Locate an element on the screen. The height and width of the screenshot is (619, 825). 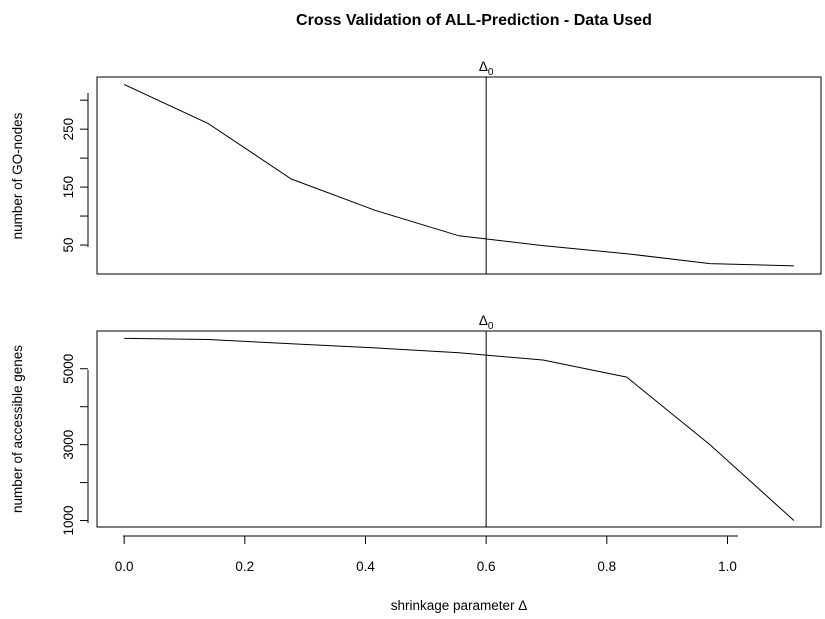
x-tick-label: 0.8 is located at coordinates (606, 566).